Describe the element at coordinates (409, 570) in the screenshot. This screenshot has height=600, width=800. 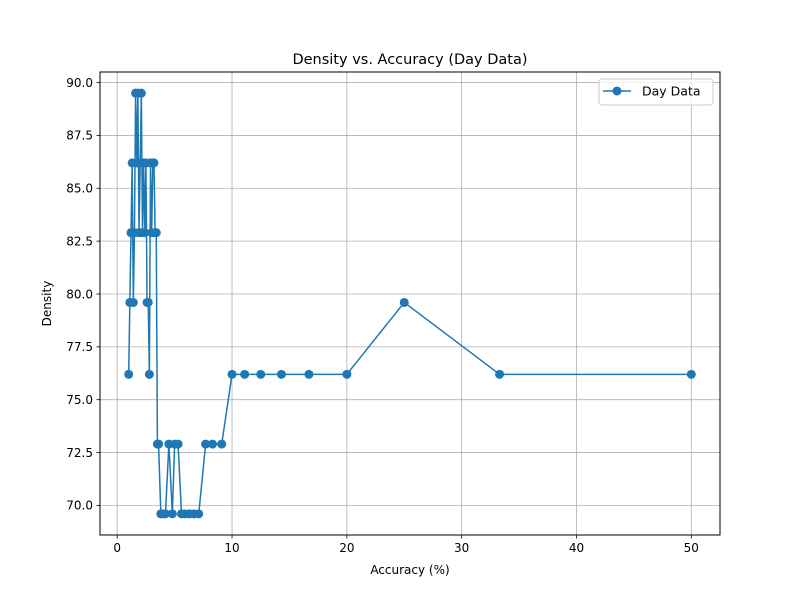
I see `x-axis-label: Accuracy (%)` at that location.